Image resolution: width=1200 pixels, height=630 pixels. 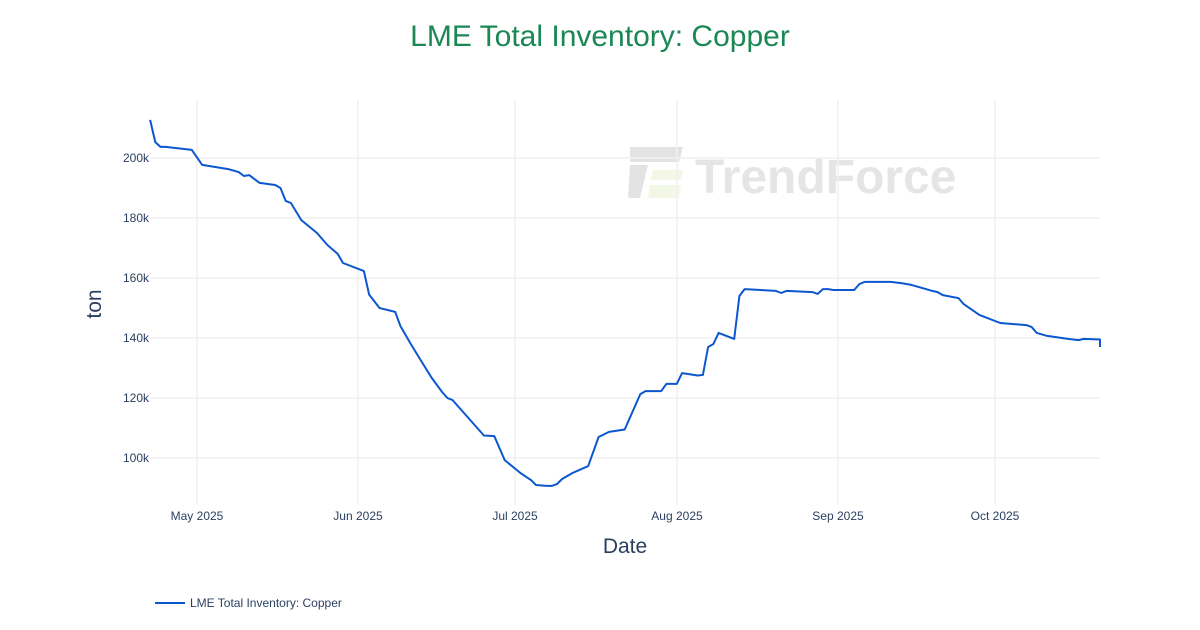 I want to click on legend-line-icon, so click(x=170, y=603).